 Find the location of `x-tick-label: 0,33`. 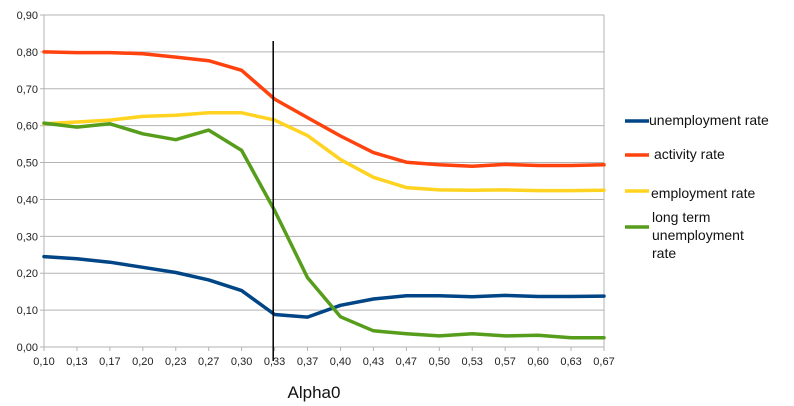

x-tick-label: 0,33 is located at coordinates (274, 362).